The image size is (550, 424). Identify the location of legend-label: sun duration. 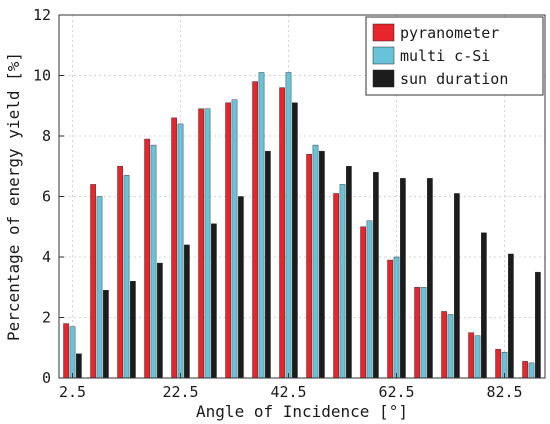
(454, 79).